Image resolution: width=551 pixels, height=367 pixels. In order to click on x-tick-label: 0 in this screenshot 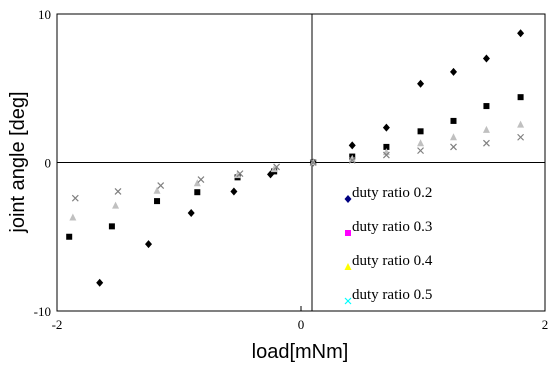, I will do `click(301, 324)`.